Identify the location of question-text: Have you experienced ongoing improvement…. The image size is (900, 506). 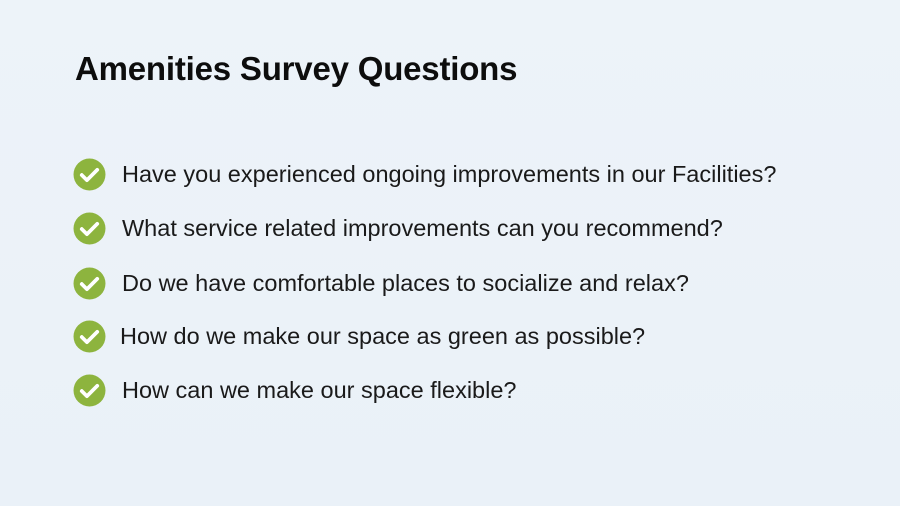
(449, 173).